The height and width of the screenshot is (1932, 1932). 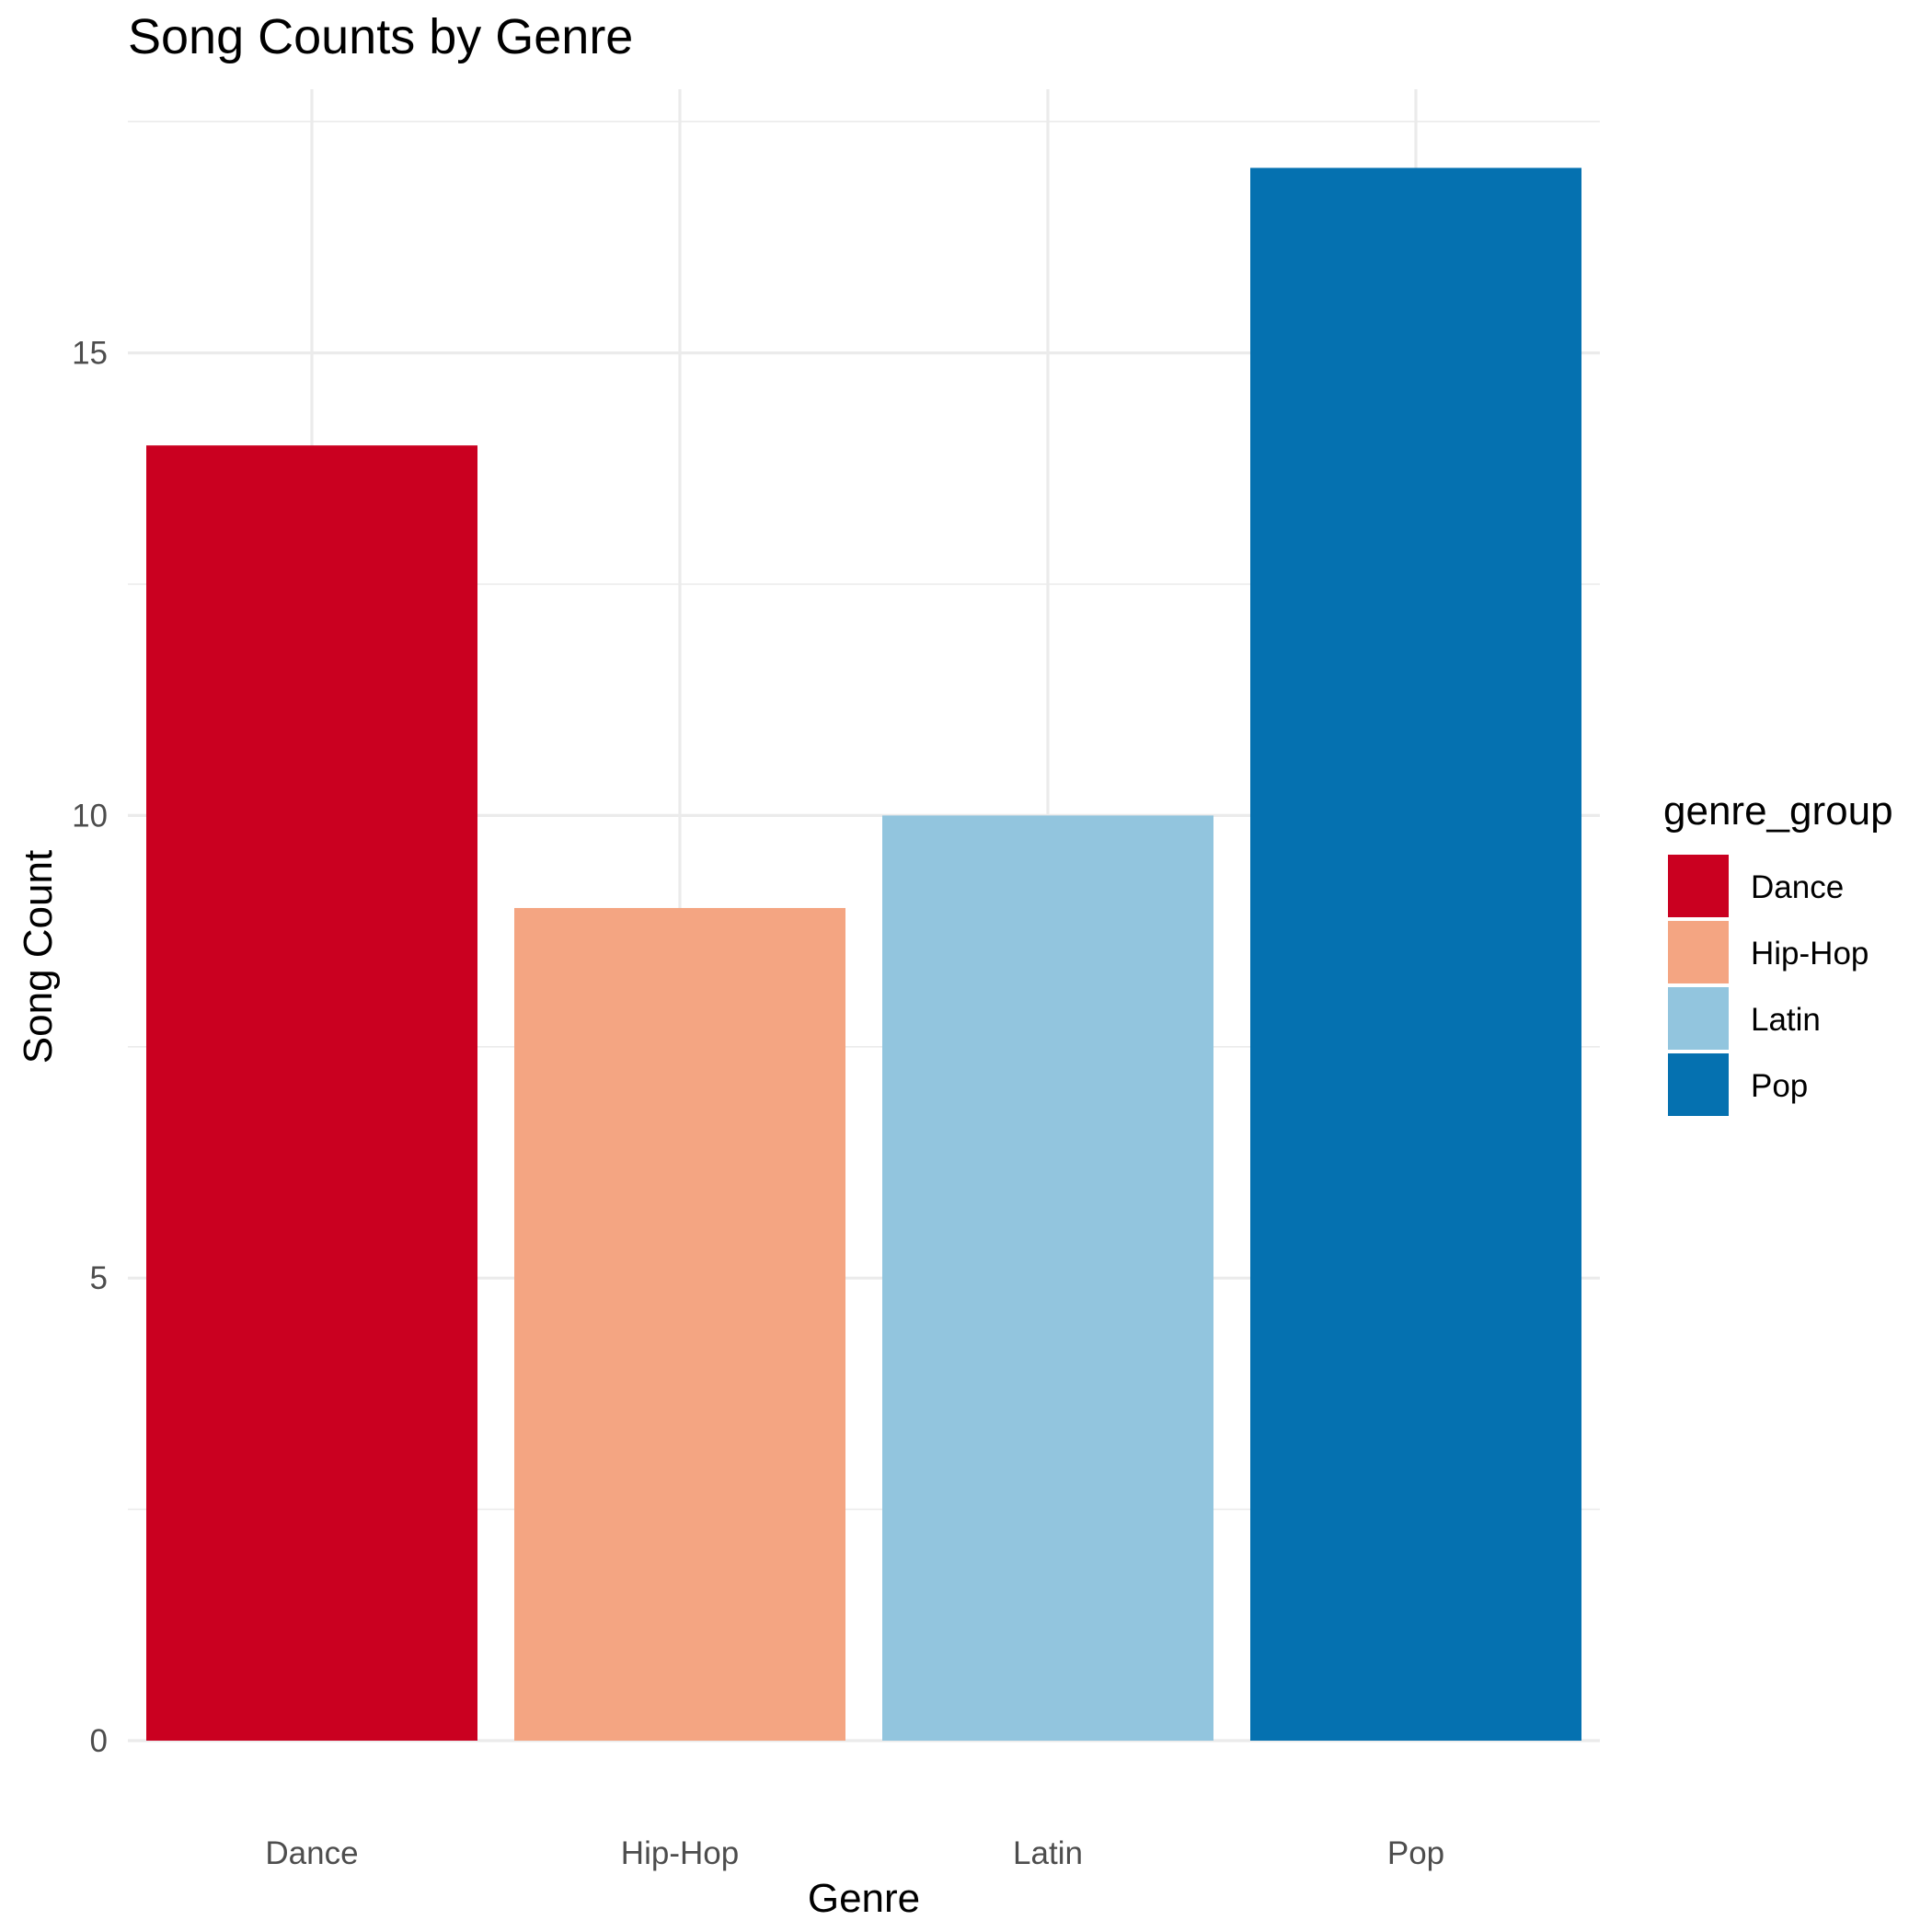 What do you see at coordinates (854, 1853) in the screenshot?
I see `x-axis-tick-labels: Dance Hip-Hop Latin Pop` at bounding box center [854, 1853].